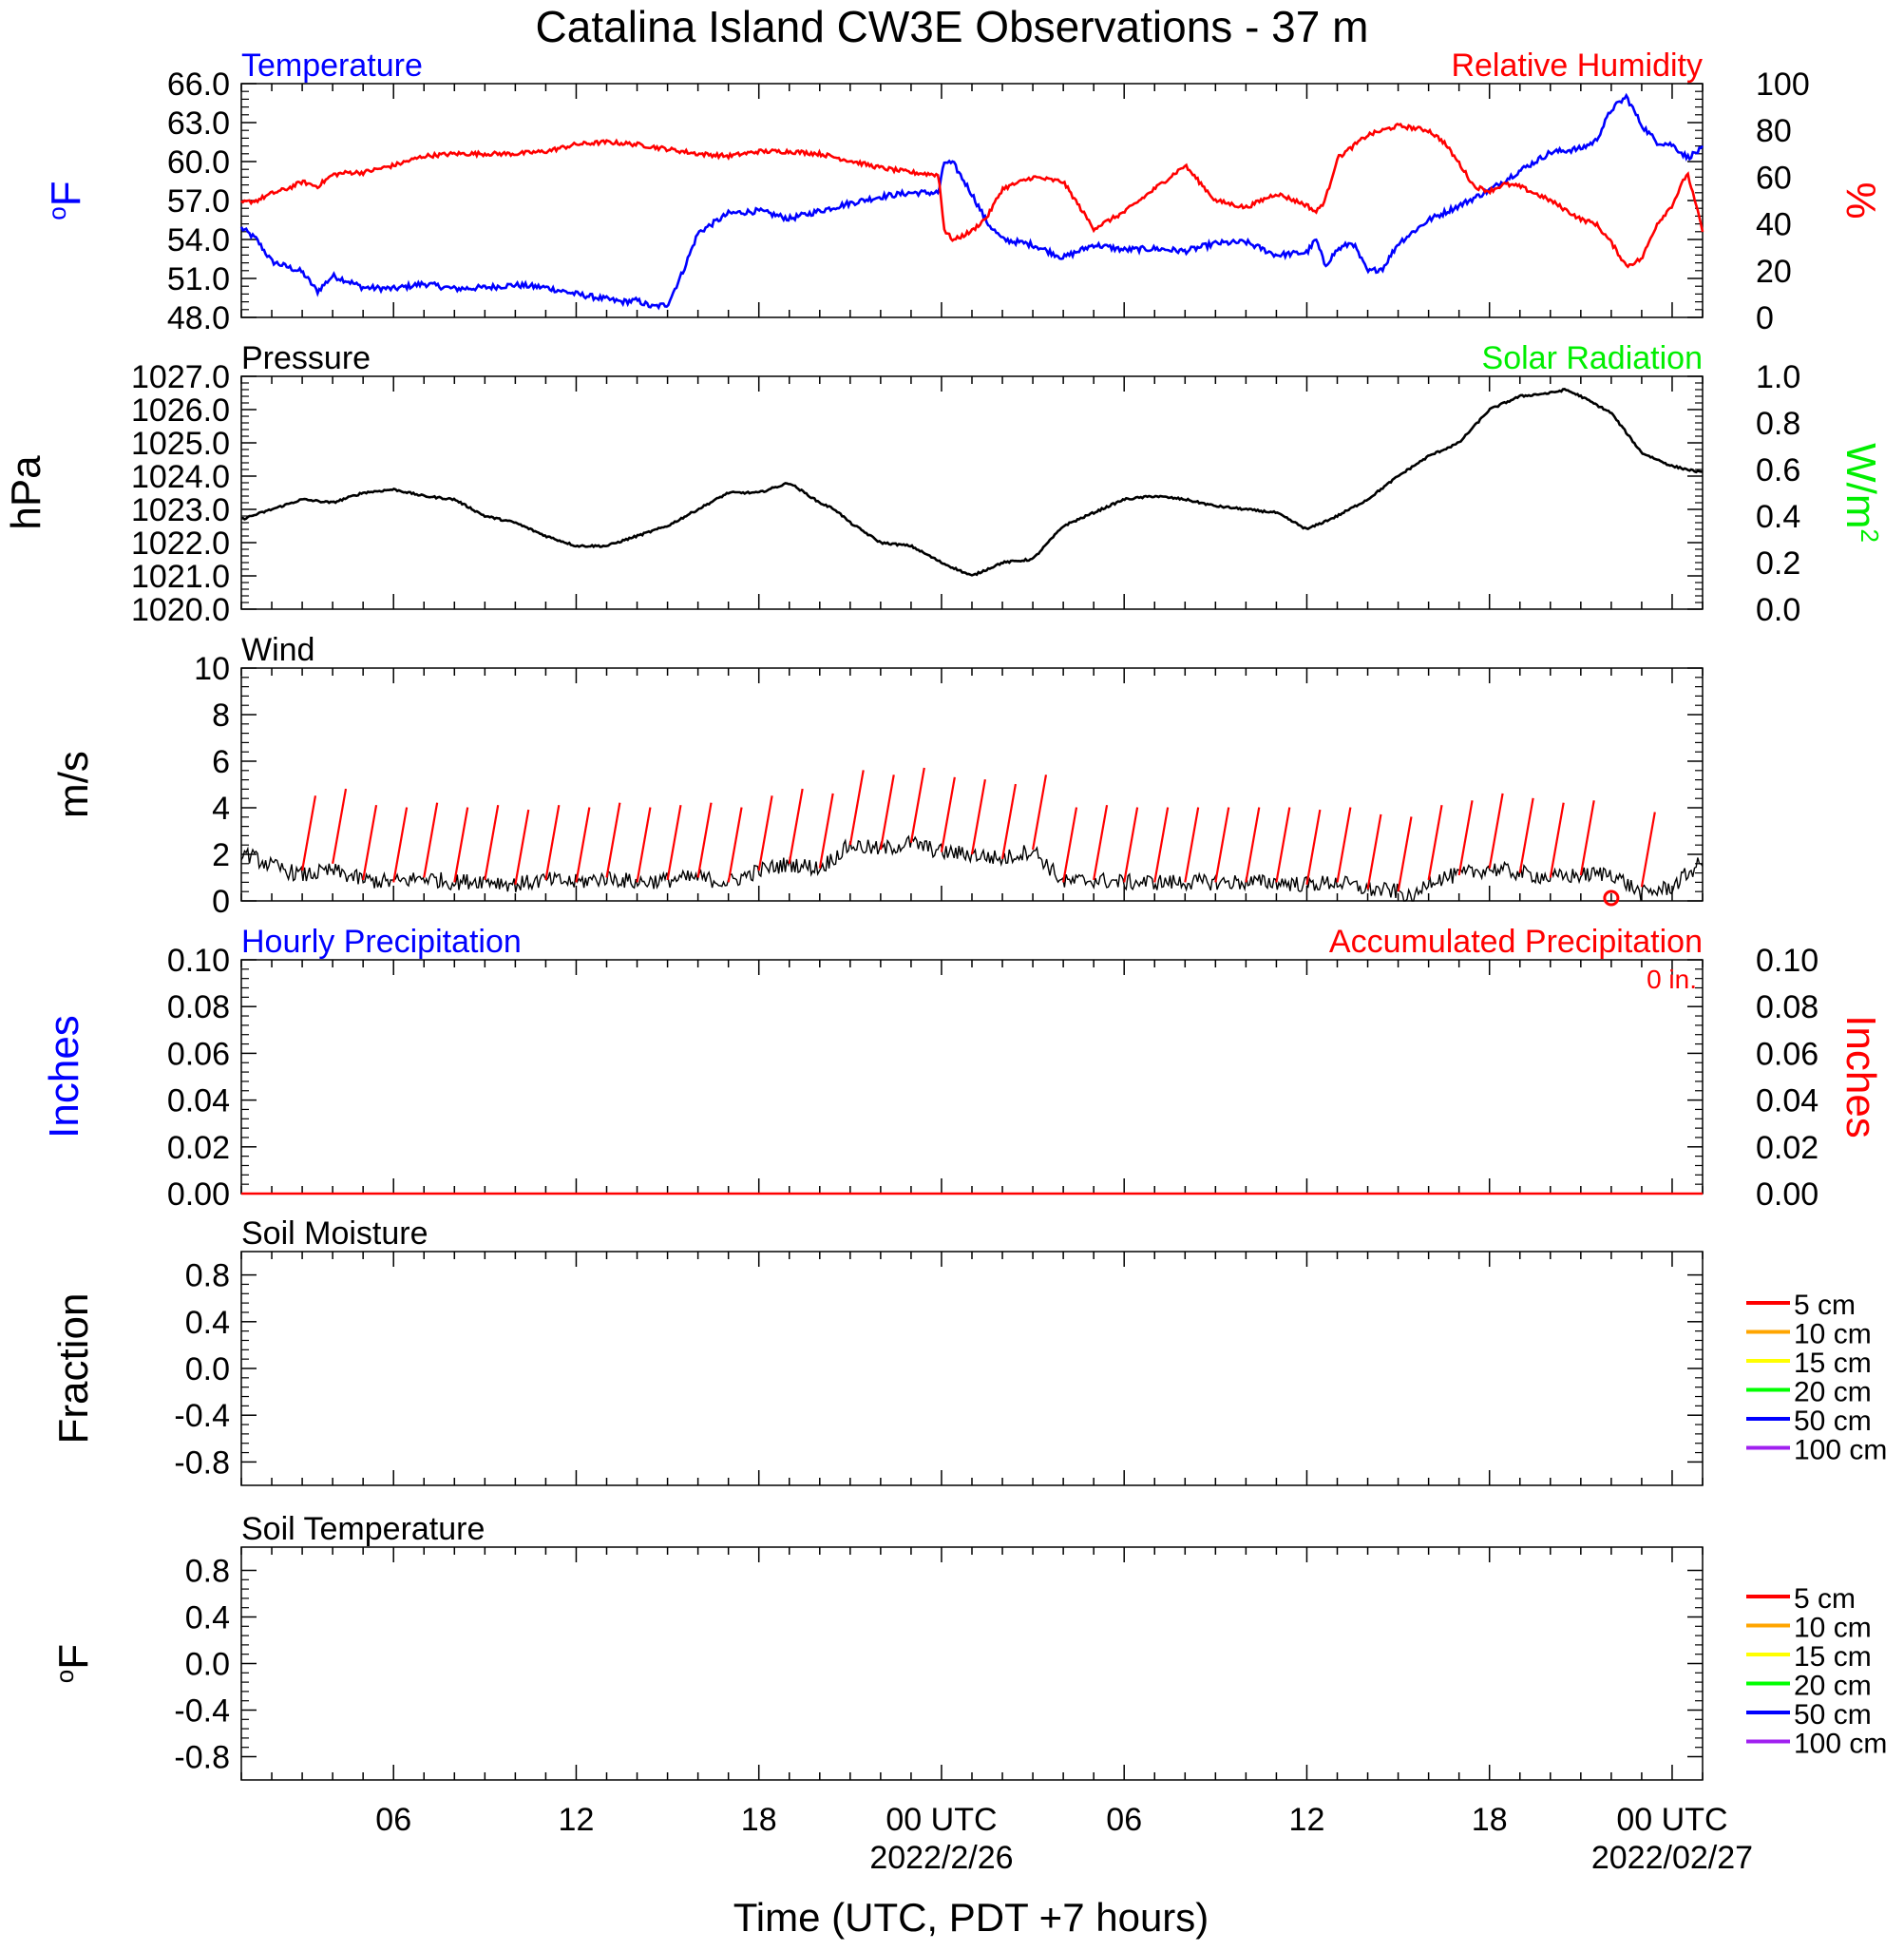 The image size is (1904, 1951). I want to click on temperature_humidity-ytick-label: 57.0, so click(198, 201).